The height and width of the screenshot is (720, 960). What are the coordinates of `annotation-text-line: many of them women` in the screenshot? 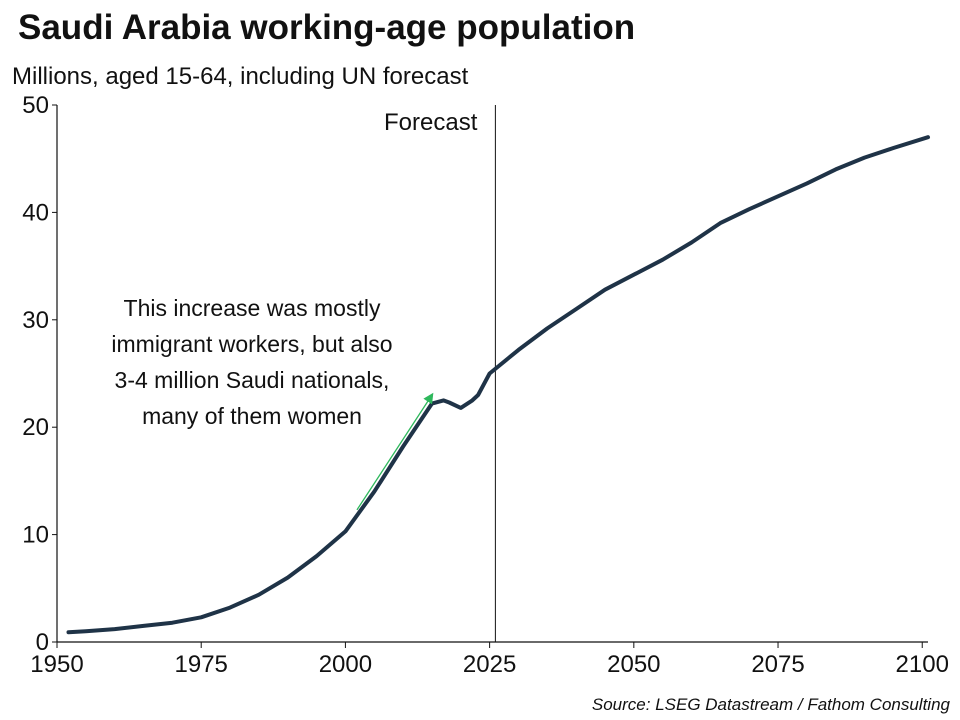 It's located at (252, 416).